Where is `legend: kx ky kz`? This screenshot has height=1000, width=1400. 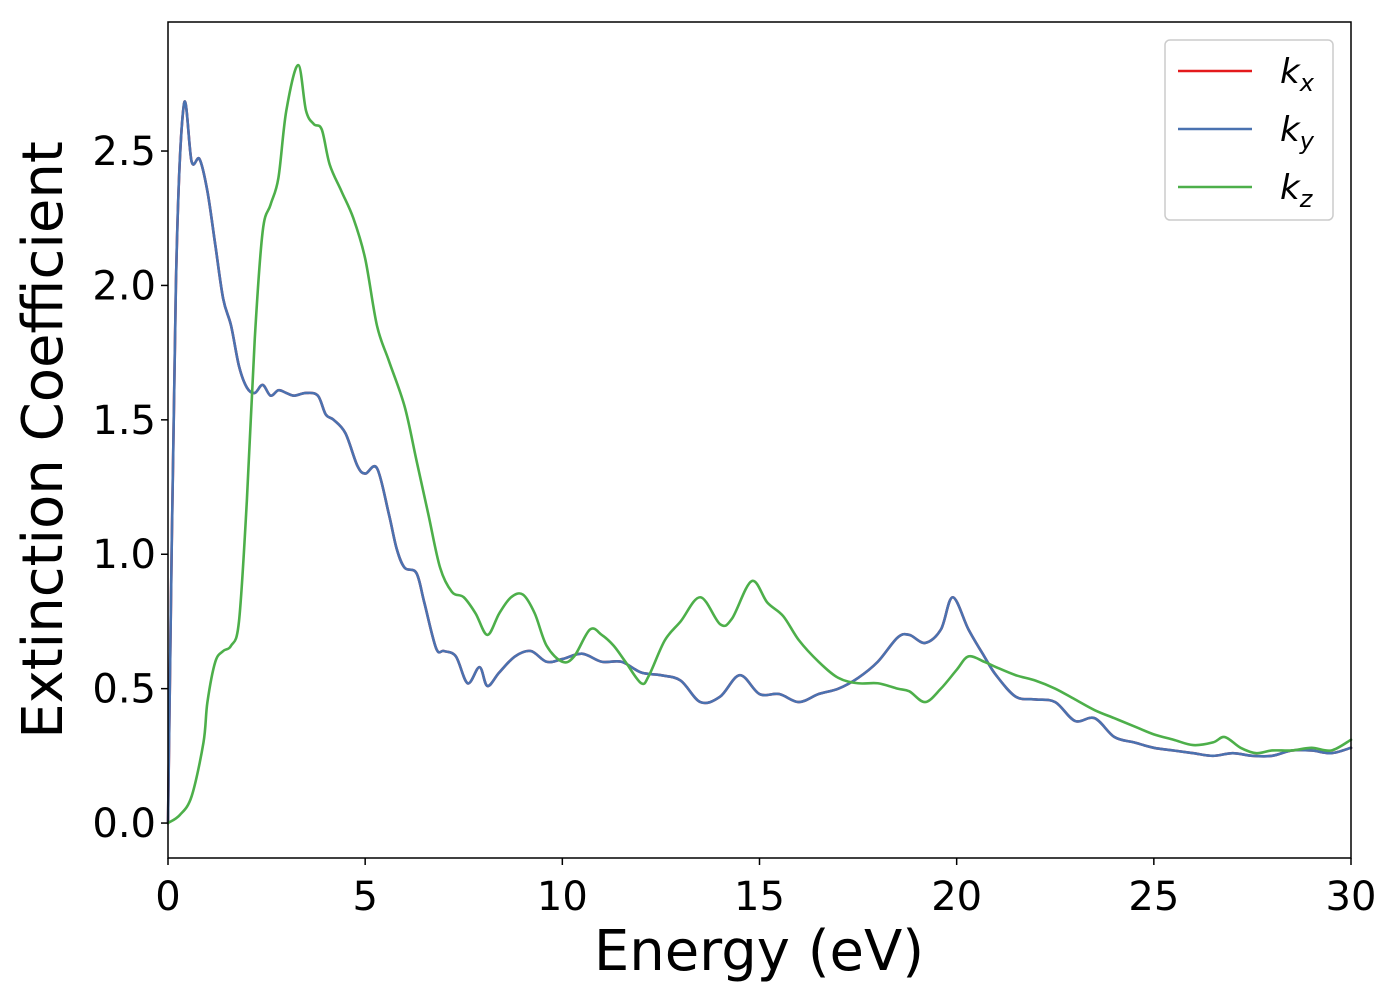 legend: kx ky kz is located at coordinates (1249, 130).